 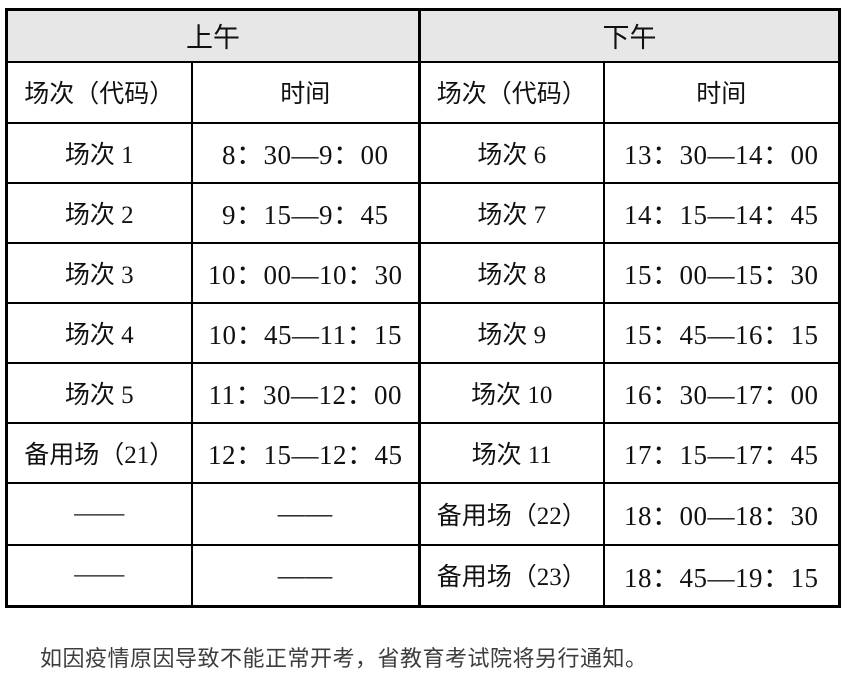 I want to click on table-row: 场次 1 8：30—9：00 场次 6 13：30—14：00, so click(x=423, y=152).